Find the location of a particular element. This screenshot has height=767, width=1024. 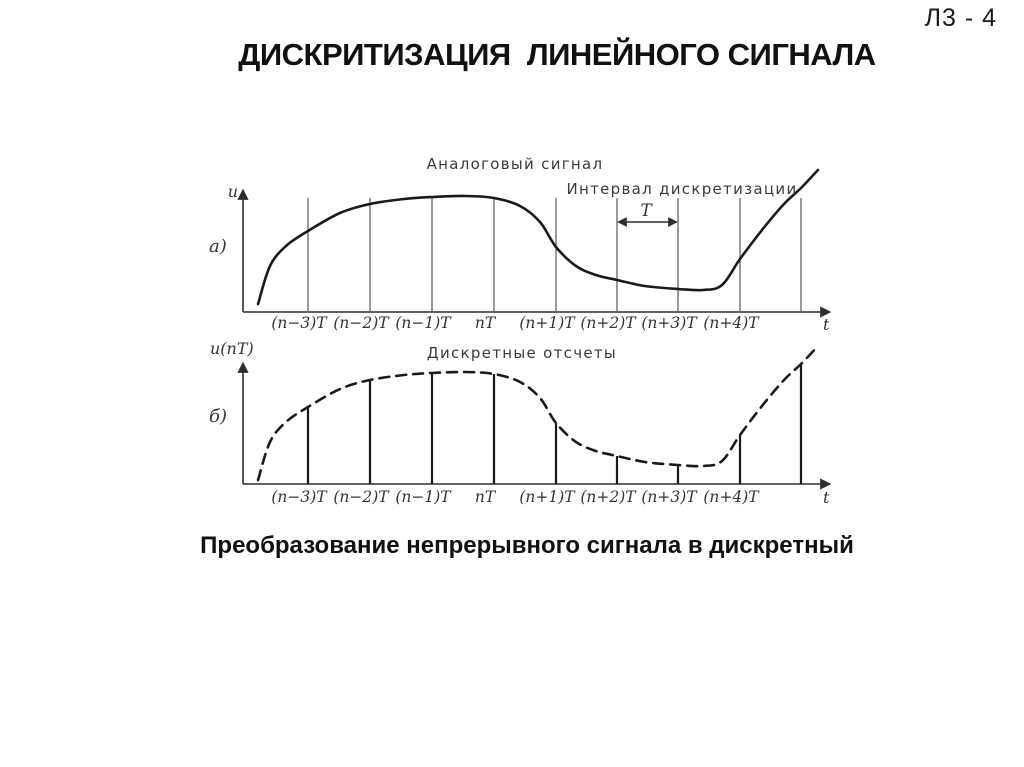

panel-b-y-axis-label: u(nT) is located at coordinates (232, 348).